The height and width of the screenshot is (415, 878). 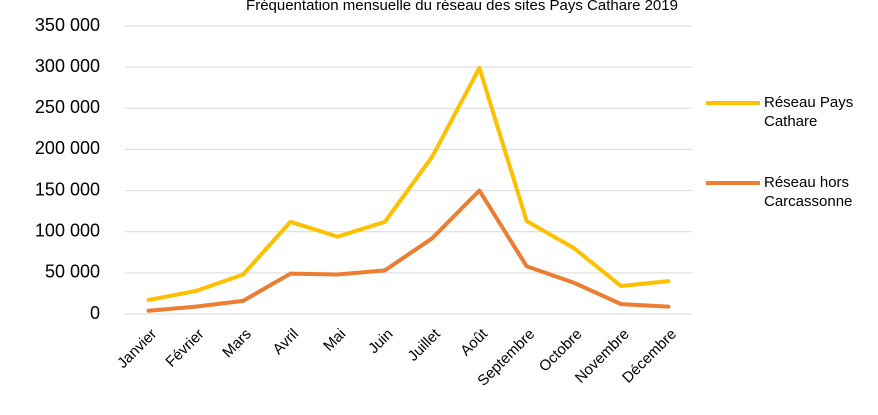 I want to click on y-tick-label: 150 000, so click(x=67, y=189).